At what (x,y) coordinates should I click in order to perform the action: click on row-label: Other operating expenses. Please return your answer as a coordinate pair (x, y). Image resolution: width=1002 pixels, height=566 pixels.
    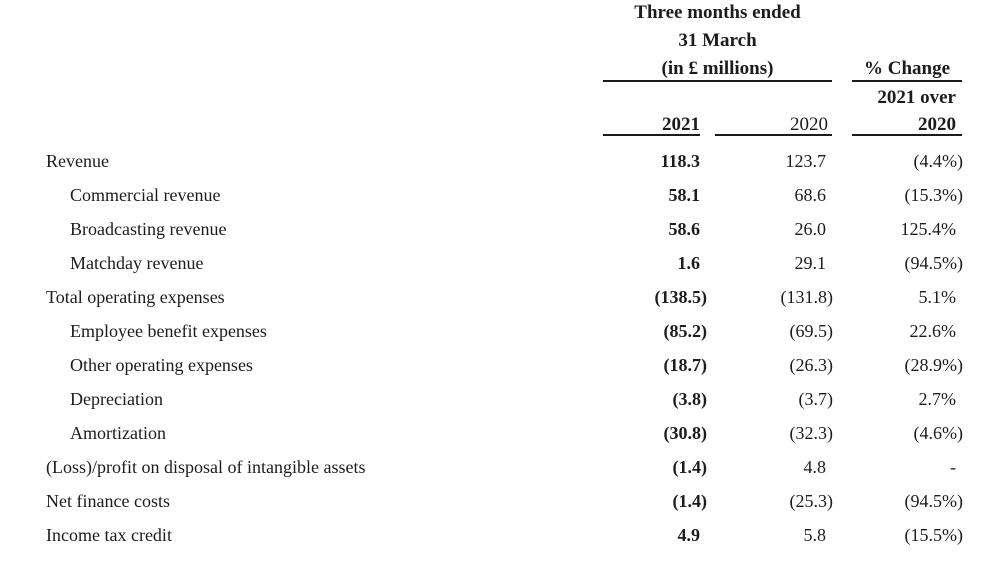
    Looking at the image, I should click on (161, 365).